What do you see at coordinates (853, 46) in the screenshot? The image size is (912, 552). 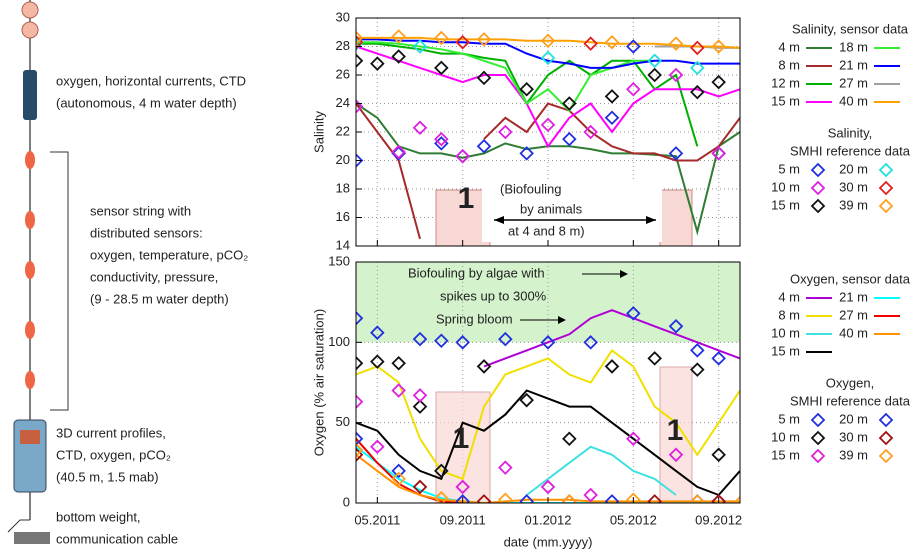 I see `legend-label: 18 m` at bounding box center [853, 46].